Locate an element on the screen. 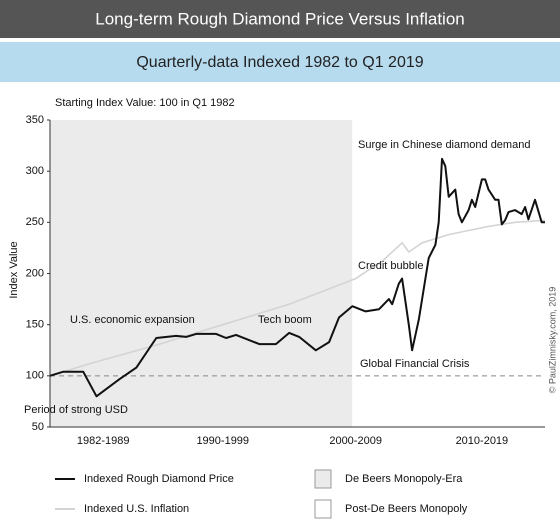 Image resolution: width=560 pixels, height=522 pixels. annotation: Period of strong USD is located at coordinates (76, 410).